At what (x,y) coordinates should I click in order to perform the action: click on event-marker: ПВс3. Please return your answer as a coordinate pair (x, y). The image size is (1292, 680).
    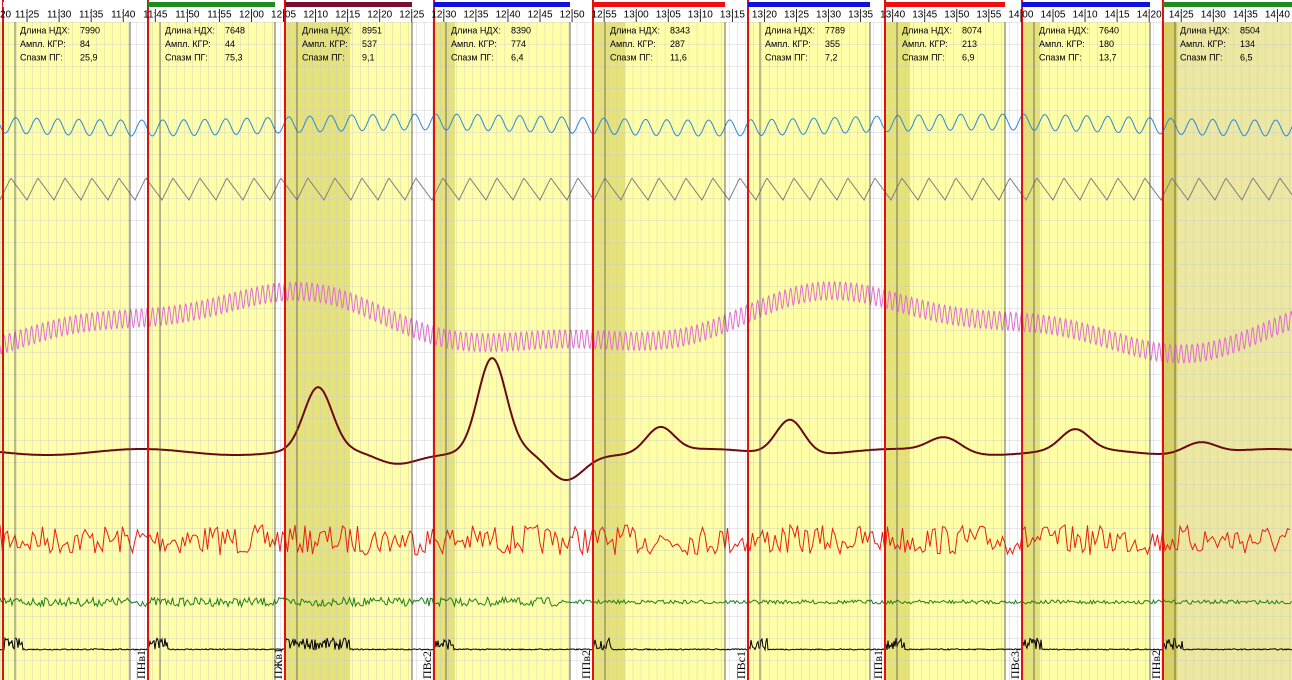
    Looking at the image, I should click on (1015, 665).